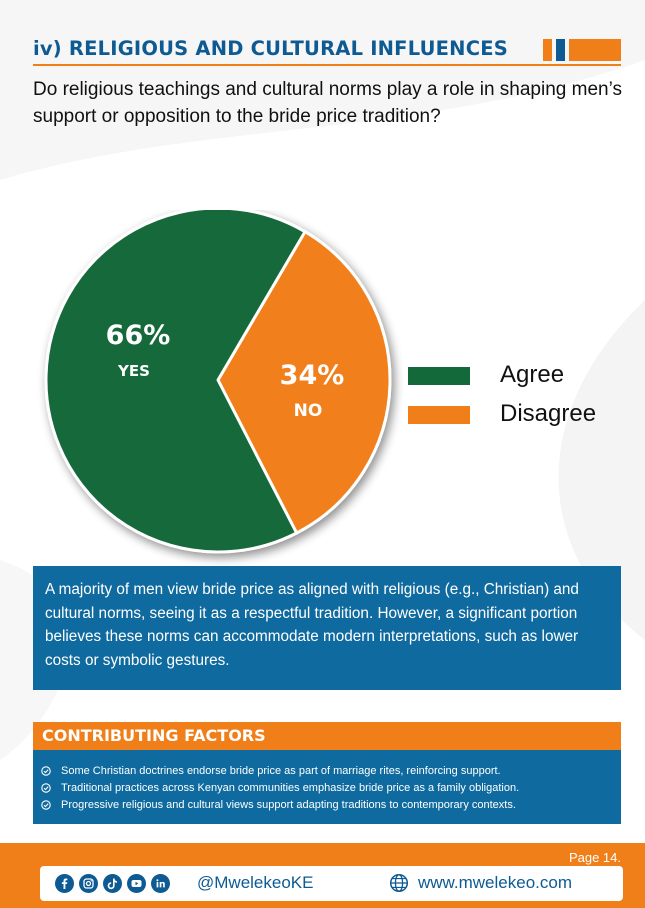 The height and width of the screenshot is (908, 645). What do you see at coordinates (88, 883) in the screenshot?
I see `instagram-icon` at bounding box center [88, 883].